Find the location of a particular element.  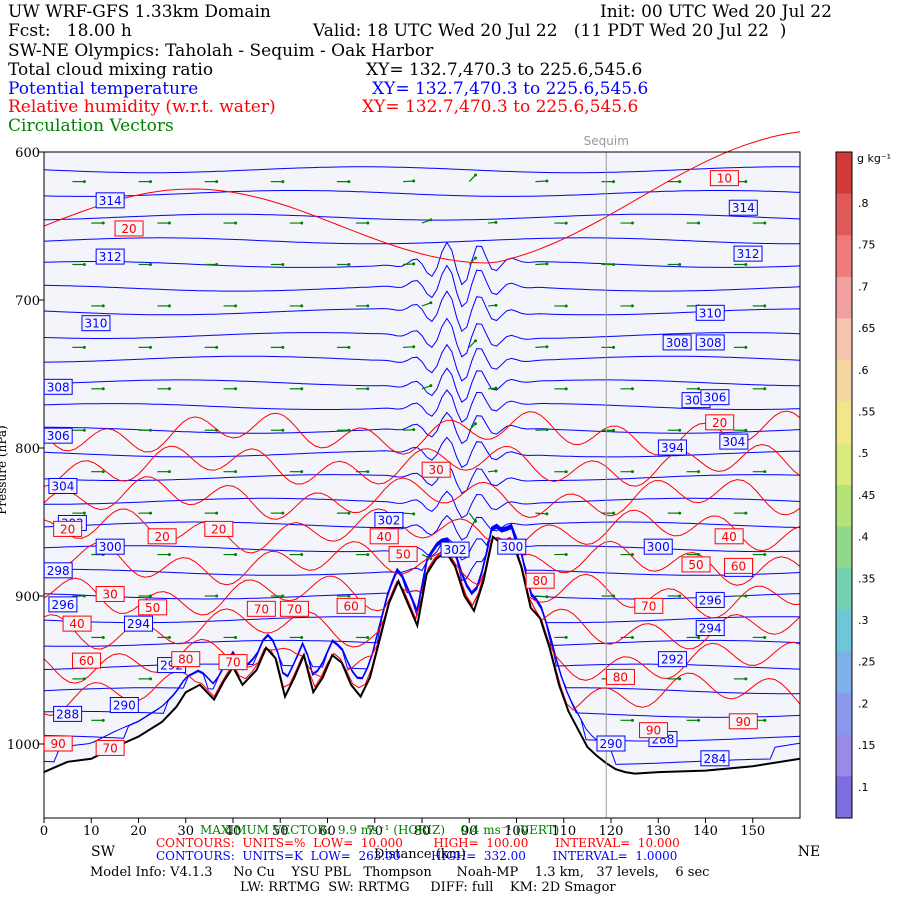

theta-label: 312 is located at coordinates (748, 254).